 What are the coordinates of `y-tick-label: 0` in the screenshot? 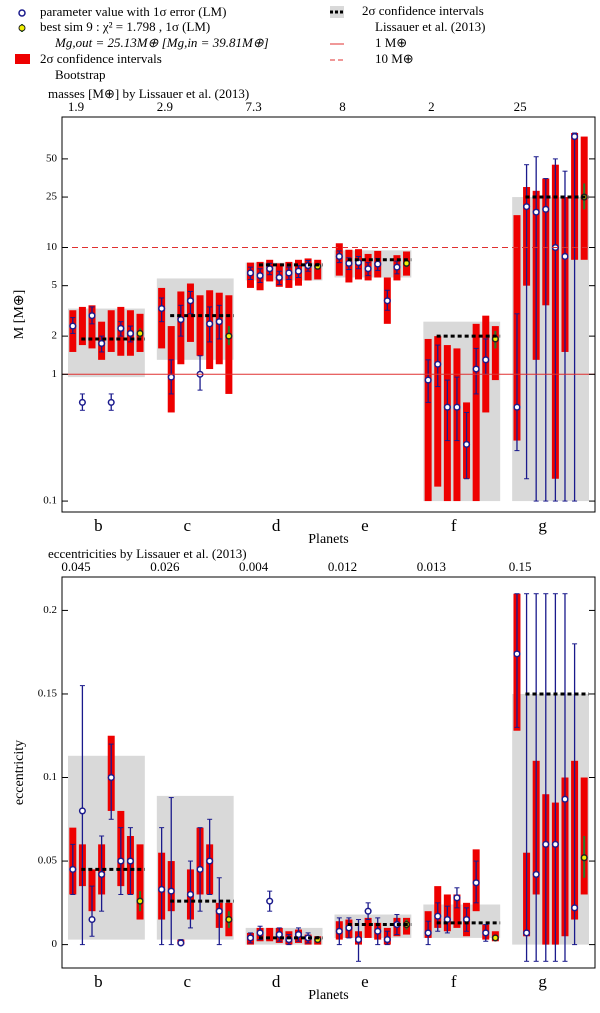 It's located at (55, 944).